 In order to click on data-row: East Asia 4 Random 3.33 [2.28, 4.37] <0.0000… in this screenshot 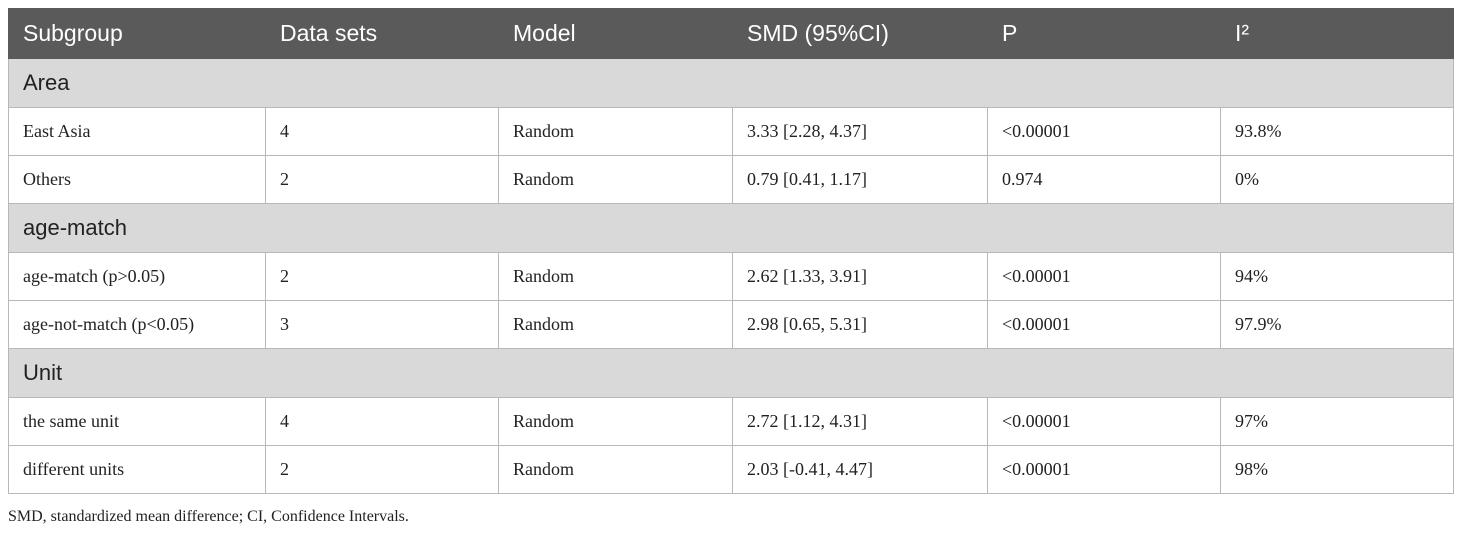, I will do `click(731, 131)`.